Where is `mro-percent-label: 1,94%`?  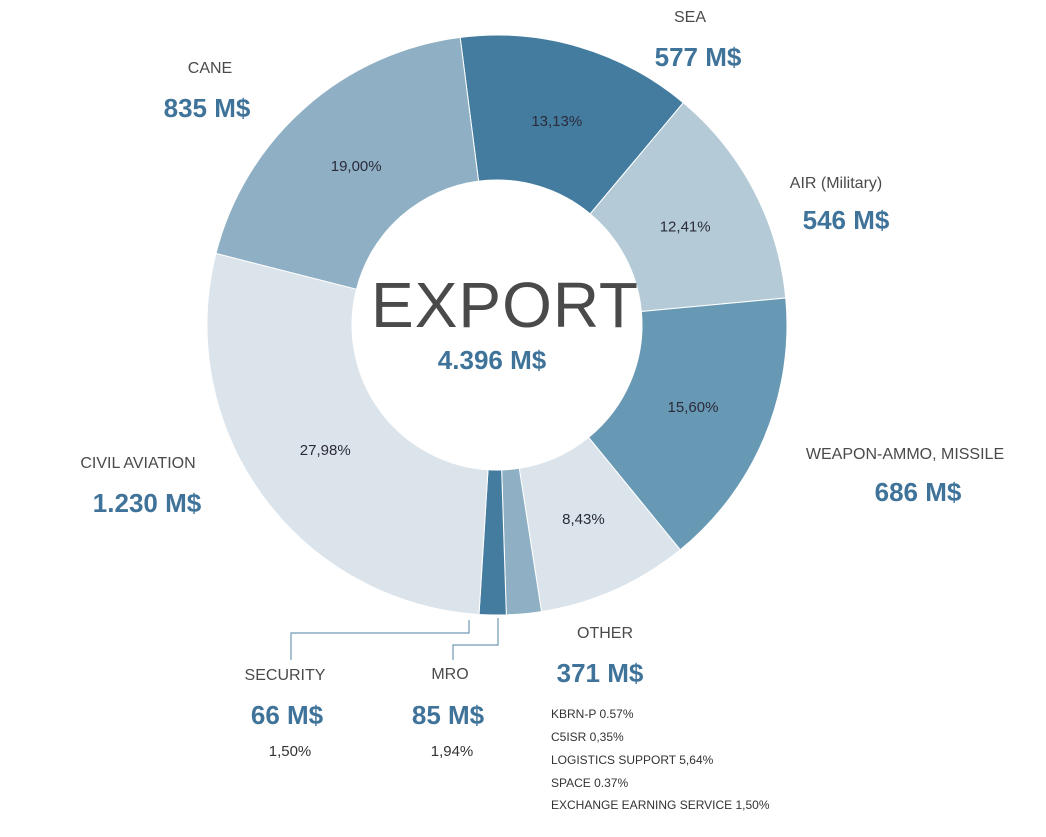 mro-percent-label: 1,94% is located at coordinates (452, 751).